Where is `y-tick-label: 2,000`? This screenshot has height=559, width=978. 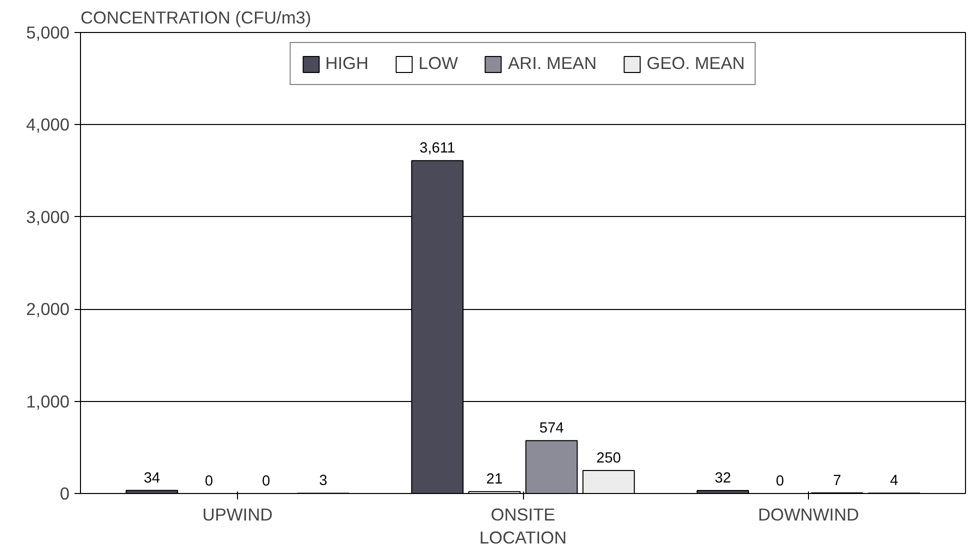
y-tick-label: 2,000 is located at coordinates (48, 309).